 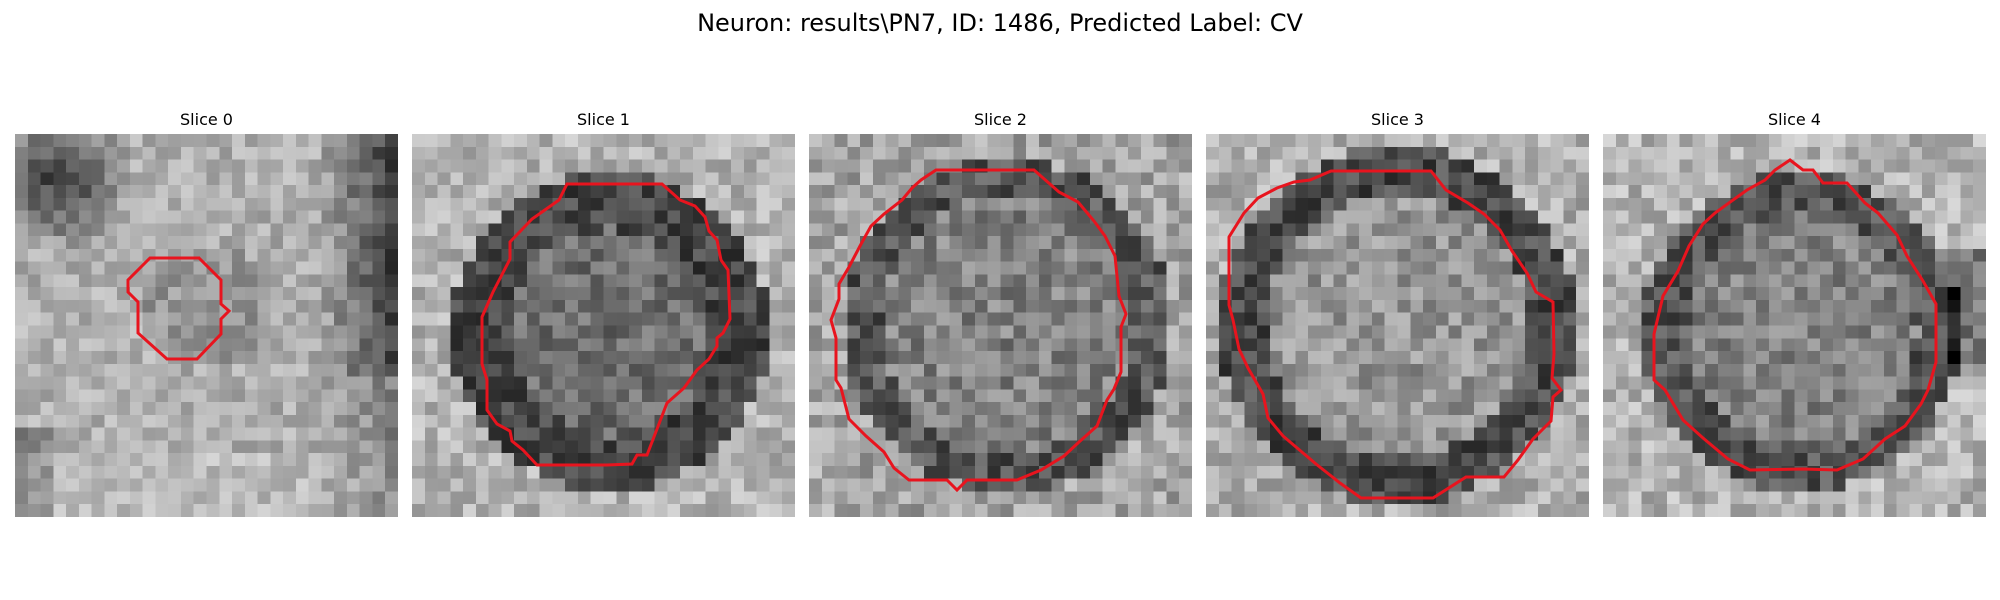 What do you see at coordinates (206, 119) in the screenshot?
I see `slice-title-0: Slice 0` at bounding box center [206, 119].